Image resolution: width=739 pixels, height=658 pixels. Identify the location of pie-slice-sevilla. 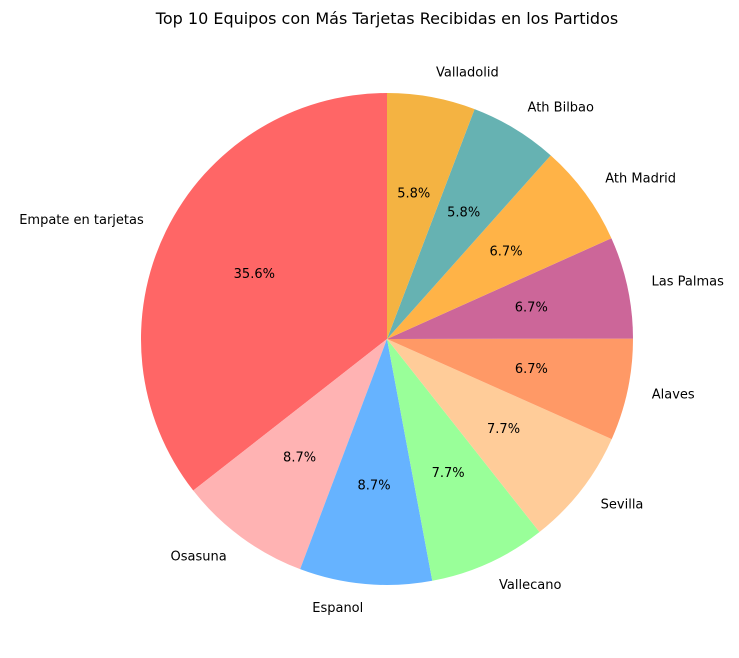
(499, 436).